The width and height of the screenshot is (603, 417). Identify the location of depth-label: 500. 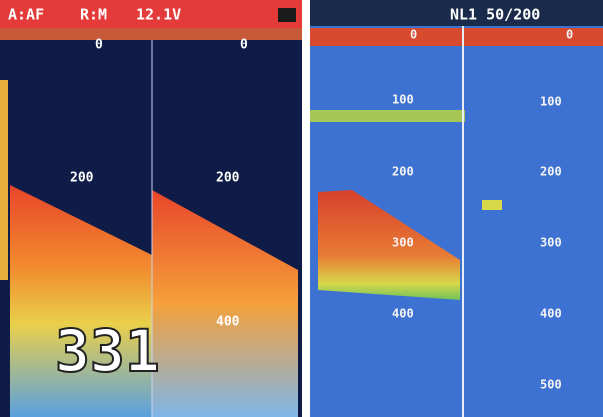
(551, 385).